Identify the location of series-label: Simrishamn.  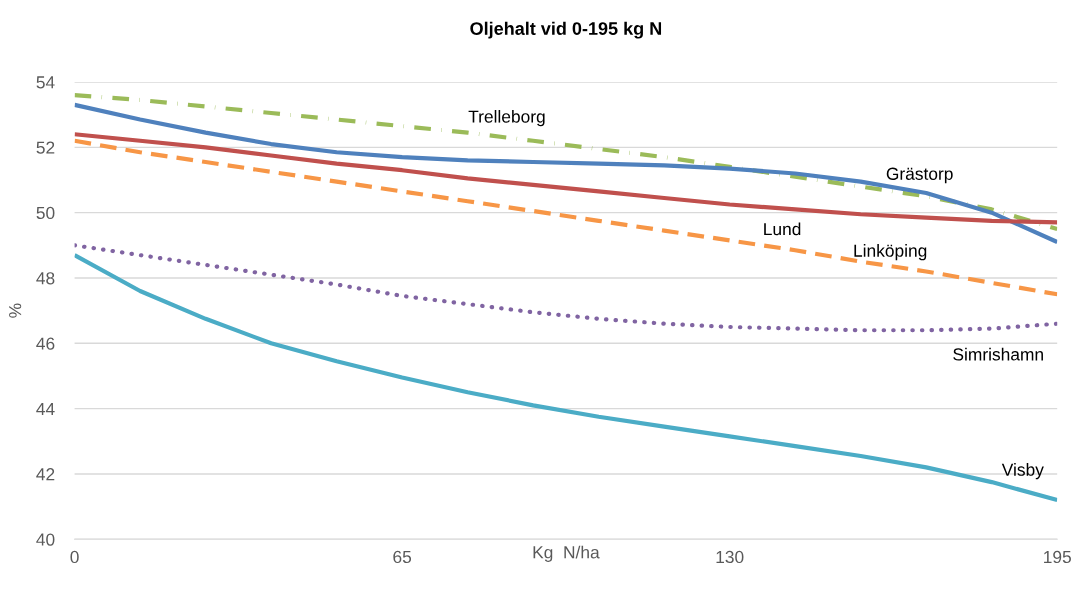
(998, 354).